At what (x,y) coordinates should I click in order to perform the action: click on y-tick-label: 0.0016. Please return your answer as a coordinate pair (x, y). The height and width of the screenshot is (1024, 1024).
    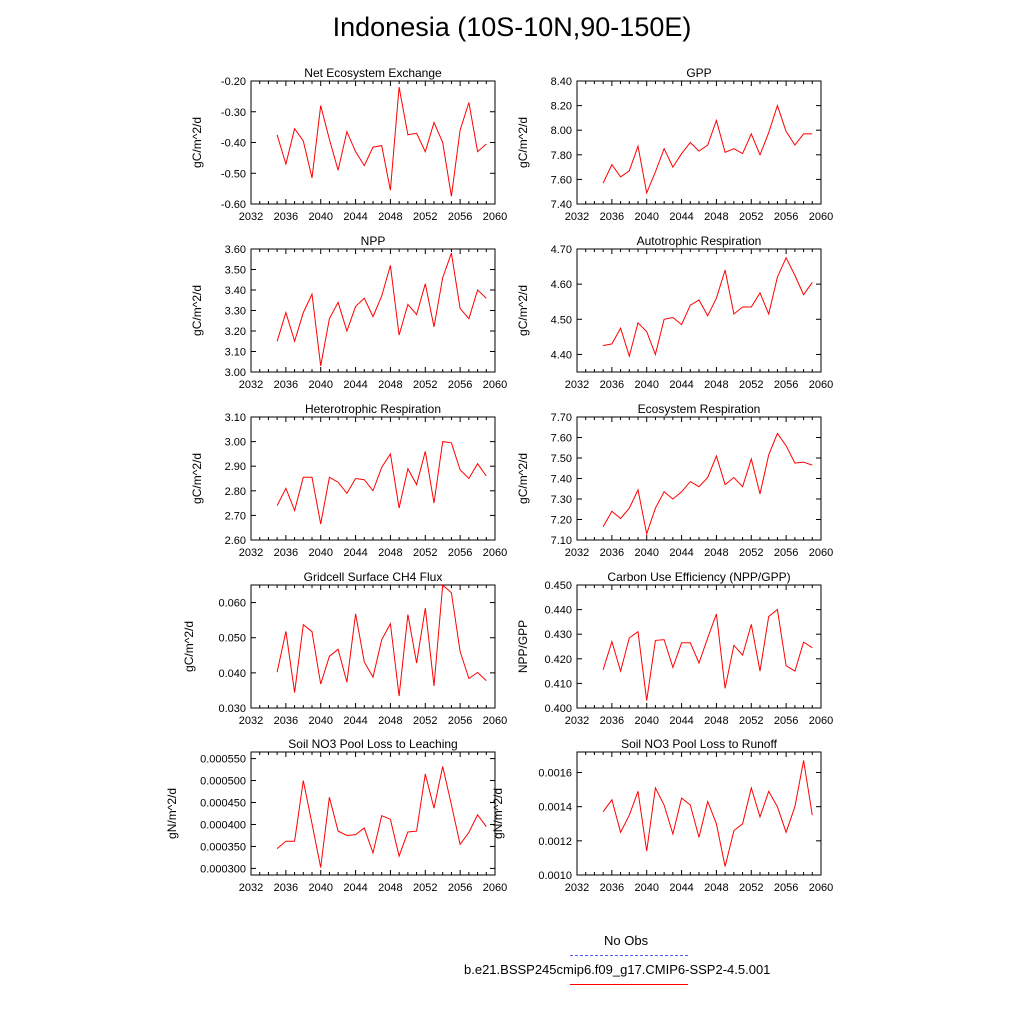
    Looking at the image, I should click on (555, 774).